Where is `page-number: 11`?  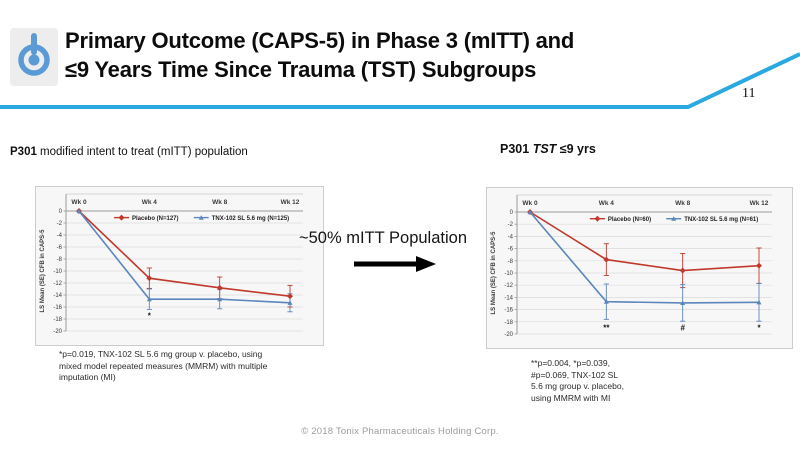
page-number: 11 is located at coordinates (749, 93).